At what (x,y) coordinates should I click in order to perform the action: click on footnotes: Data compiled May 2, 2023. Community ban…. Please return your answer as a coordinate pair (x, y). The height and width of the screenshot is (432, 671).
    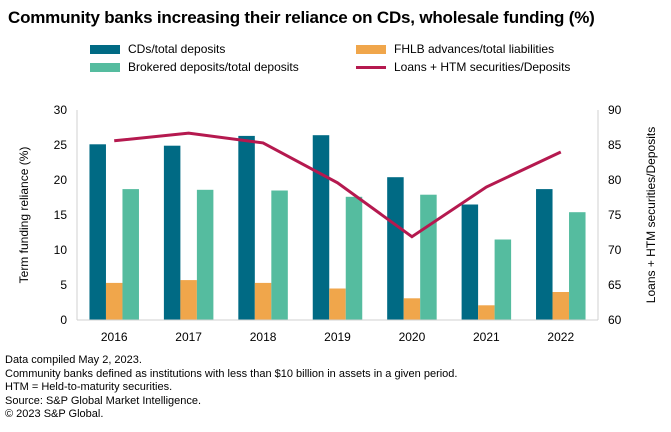
    Looking at the image, I should click on (231, 388).